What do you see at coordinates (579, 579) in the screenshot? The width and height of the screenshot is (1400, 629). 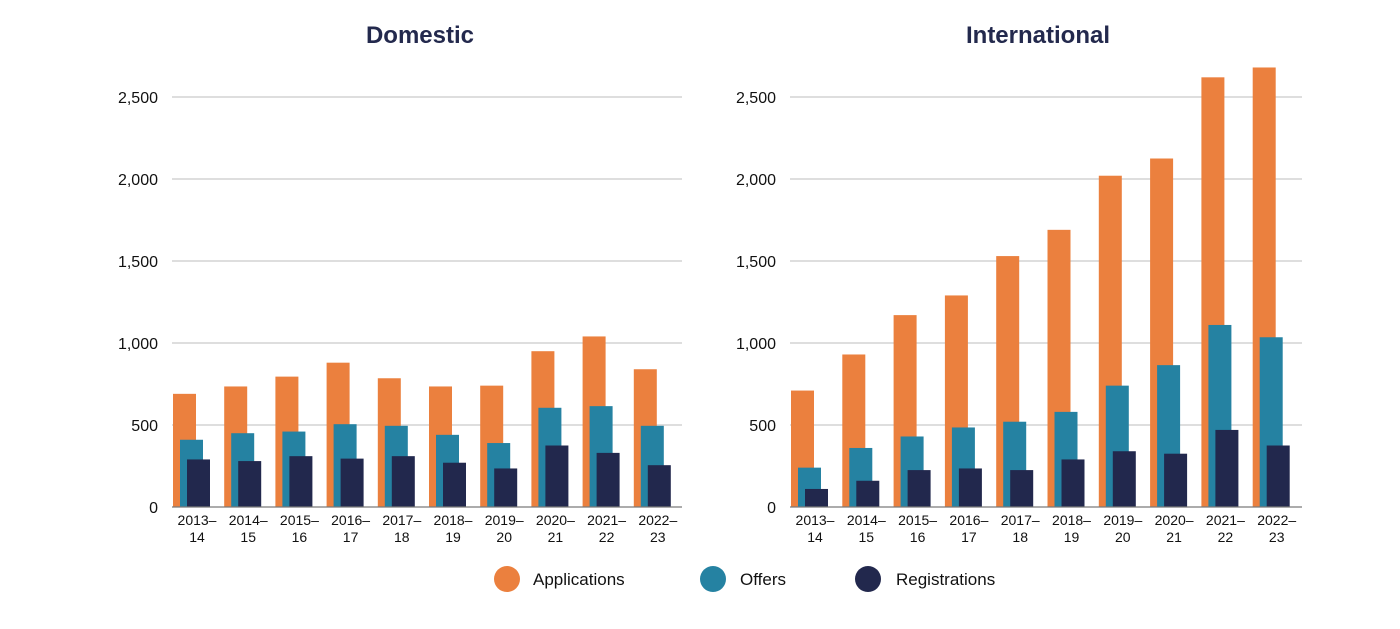 I see `legend-label: Applications` at bounding box center [579, 579].